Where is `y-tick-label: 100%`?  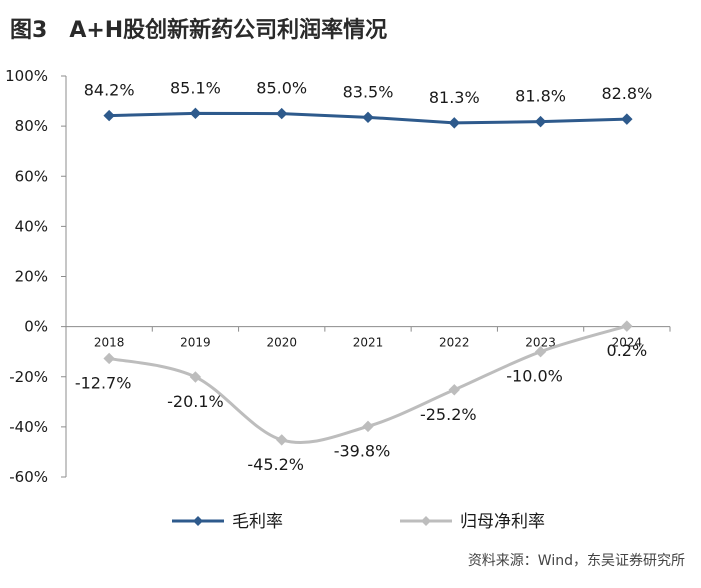
y-tick-label: 100% is located at coordinates (26, 76).